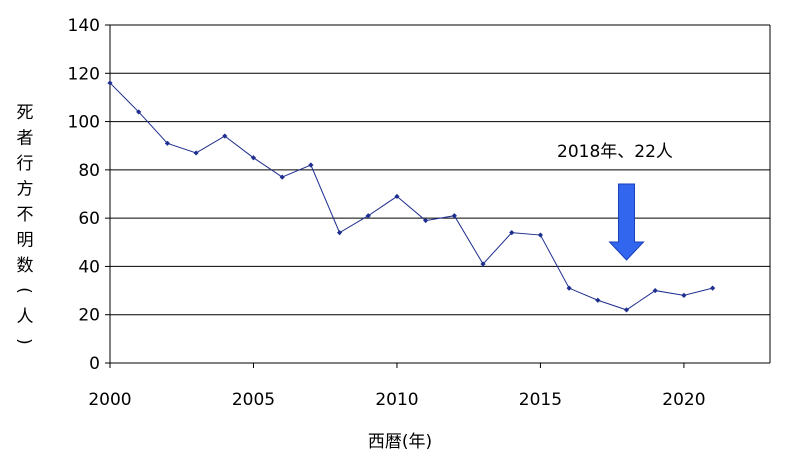 The height and width of the screenshot is (474, 800). Describe the element at coordinates (24, 341) in the screenshot. I see `y-axis-label-char: )` at that location.